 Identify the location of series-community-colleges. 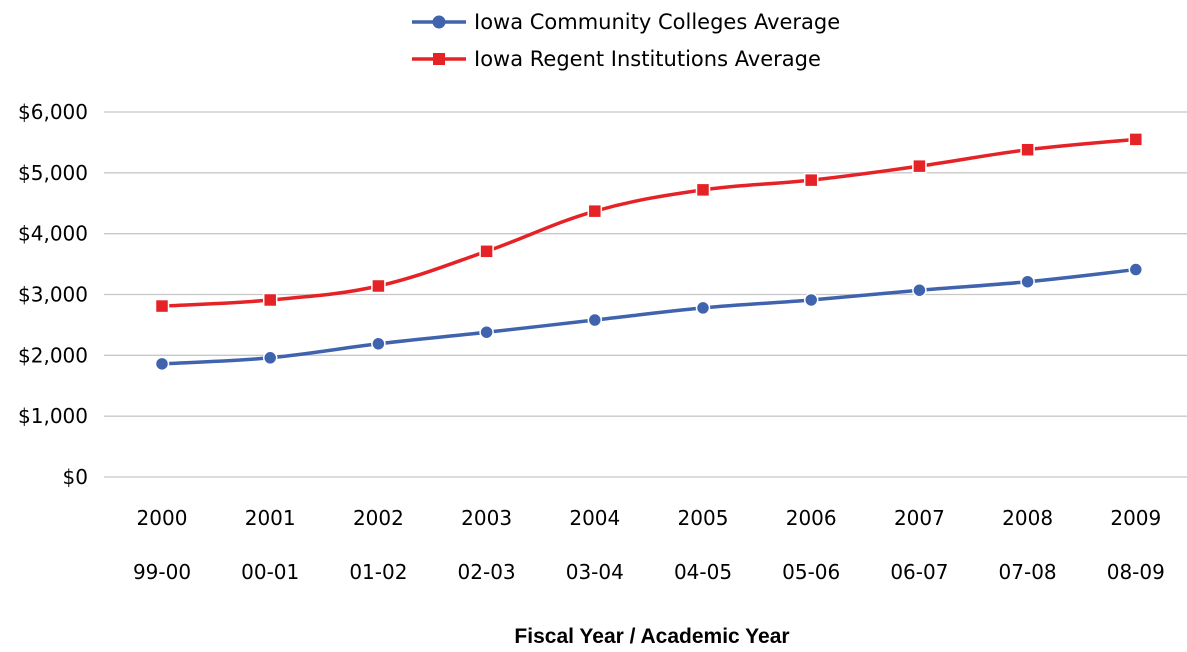
(649, 317).